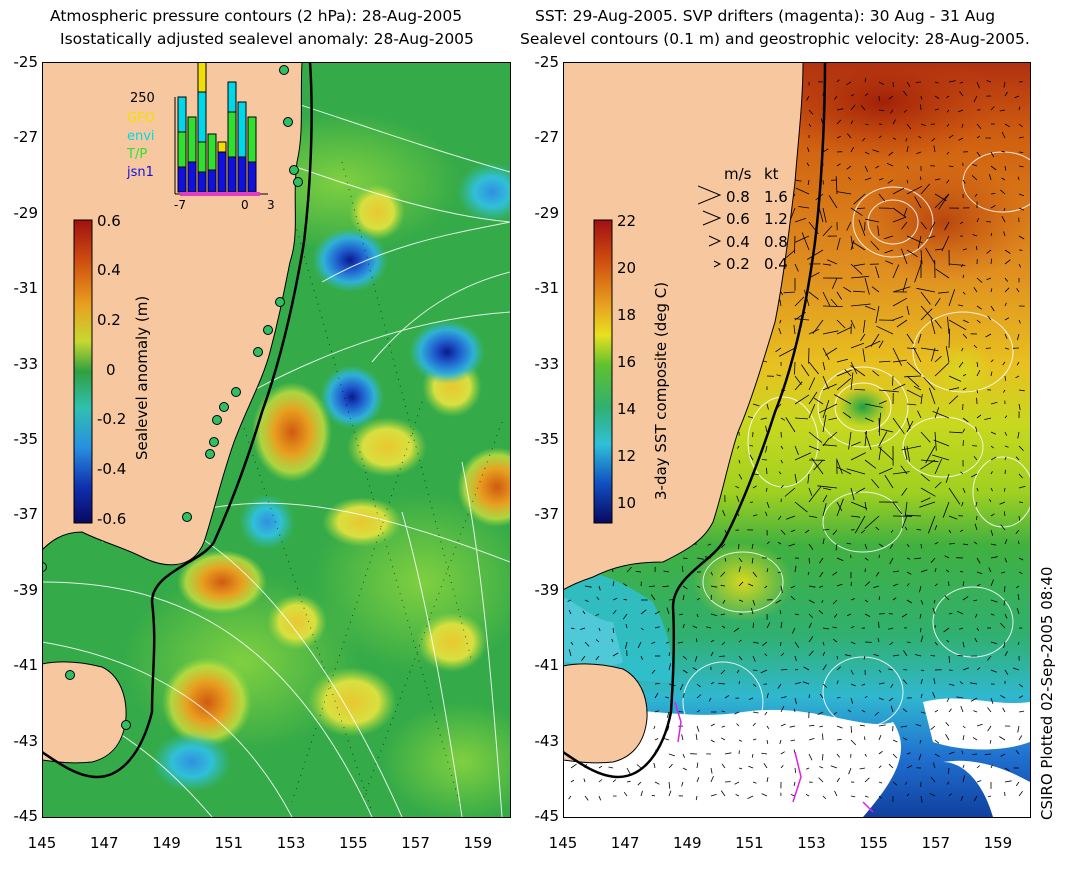 The image size is (1080, 870). Describe the element at coordinates (26, 439) in the screenshot. I see `lat-tick-label: -35` at that location.